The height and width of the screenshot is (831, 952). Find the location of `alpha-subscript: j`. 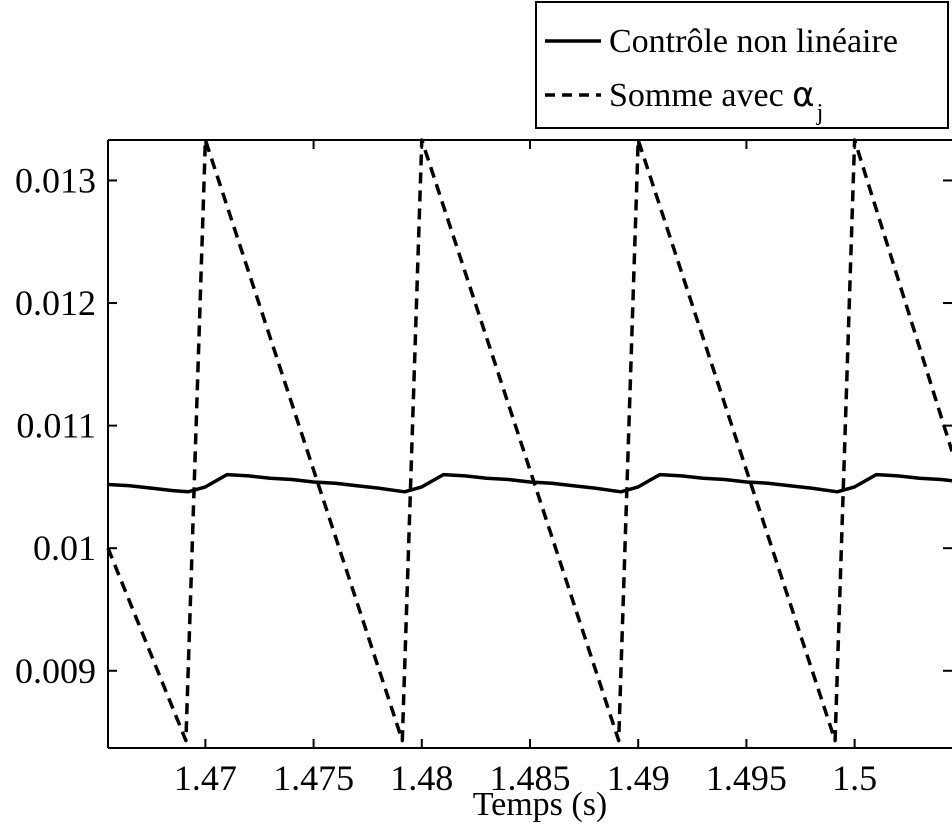

alpha-subscript: j is located at coordinates (820, 113).